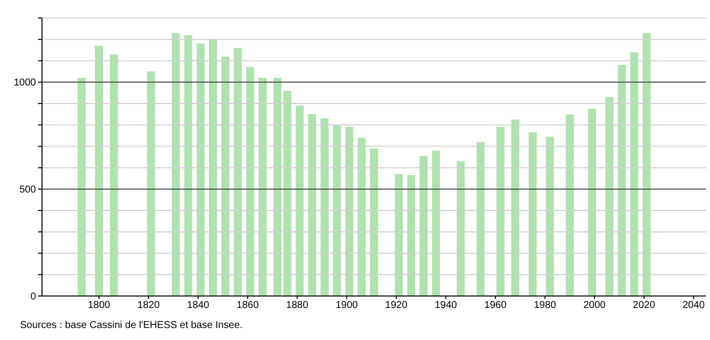  I want to click on x-tick-label: 1800, so click(99, 306).